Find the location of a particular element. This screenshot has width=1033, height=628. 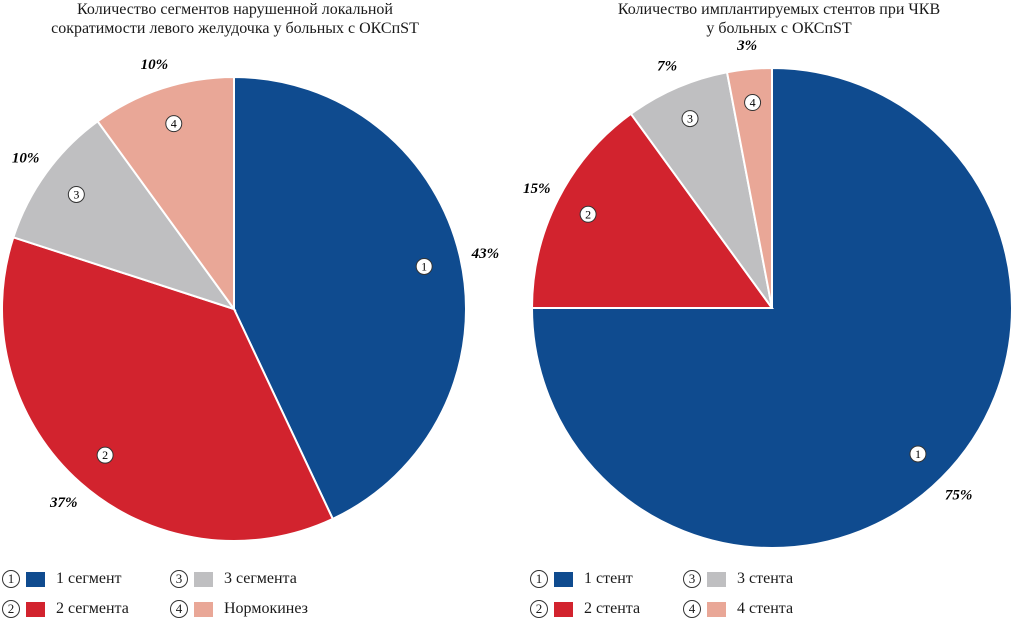

legend-item-1: 1 1 стент is located at coordinates (581, 579).